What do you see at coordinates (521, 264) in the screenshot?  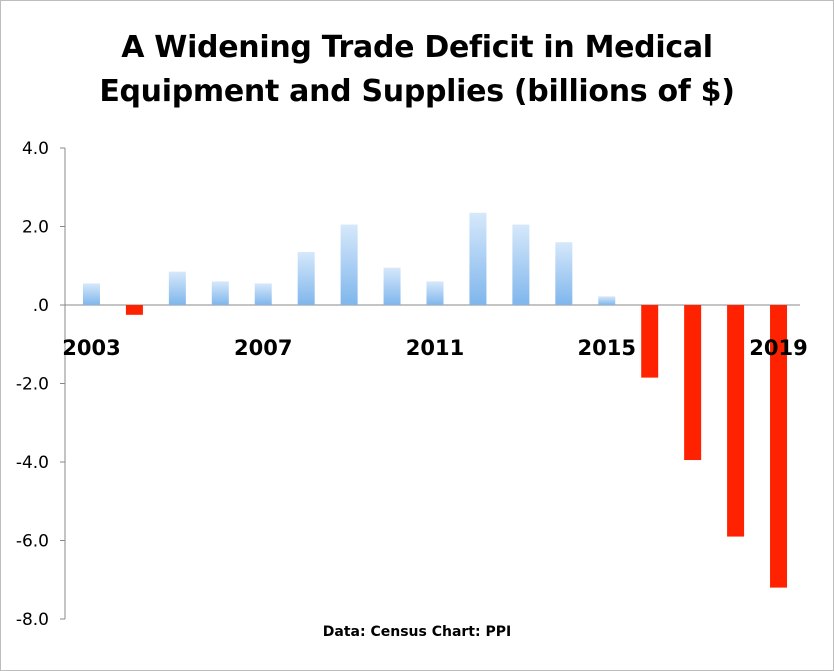 I see `bar-2013` at bounding box center [521, 264].